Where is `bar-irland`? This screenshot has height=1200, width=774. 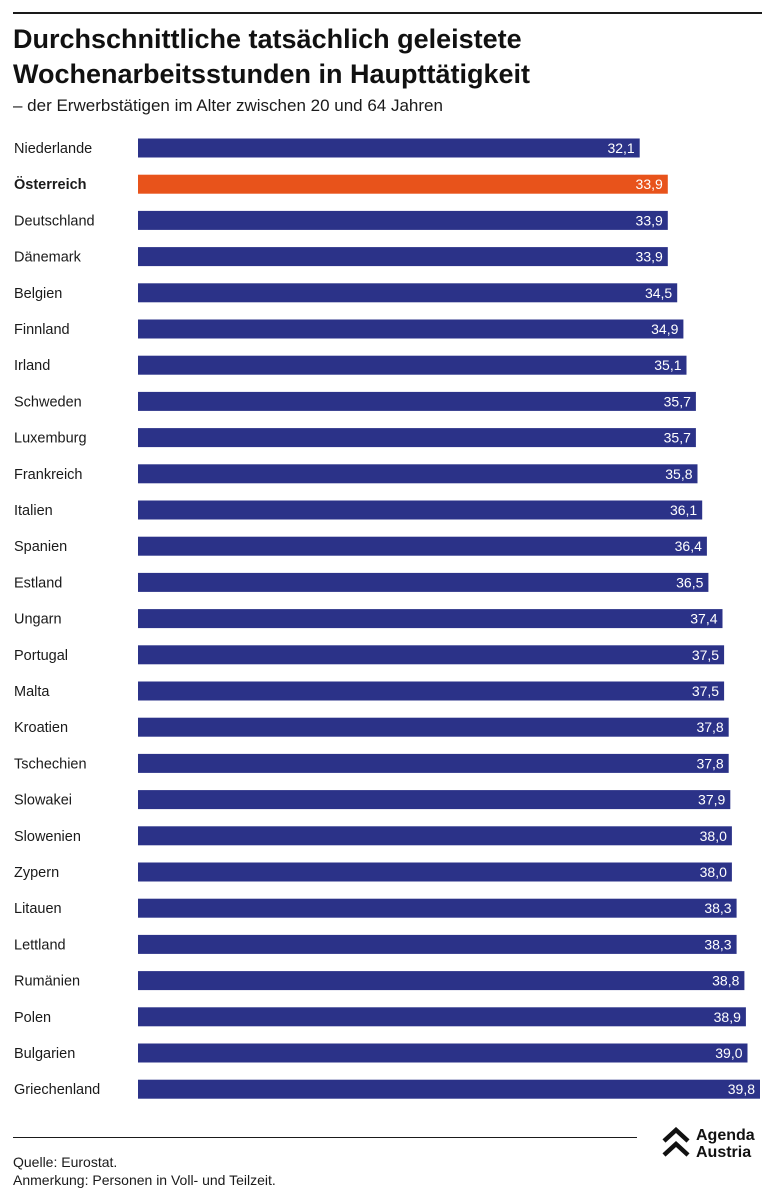
bar-irland is located at coordinates (412, 365).